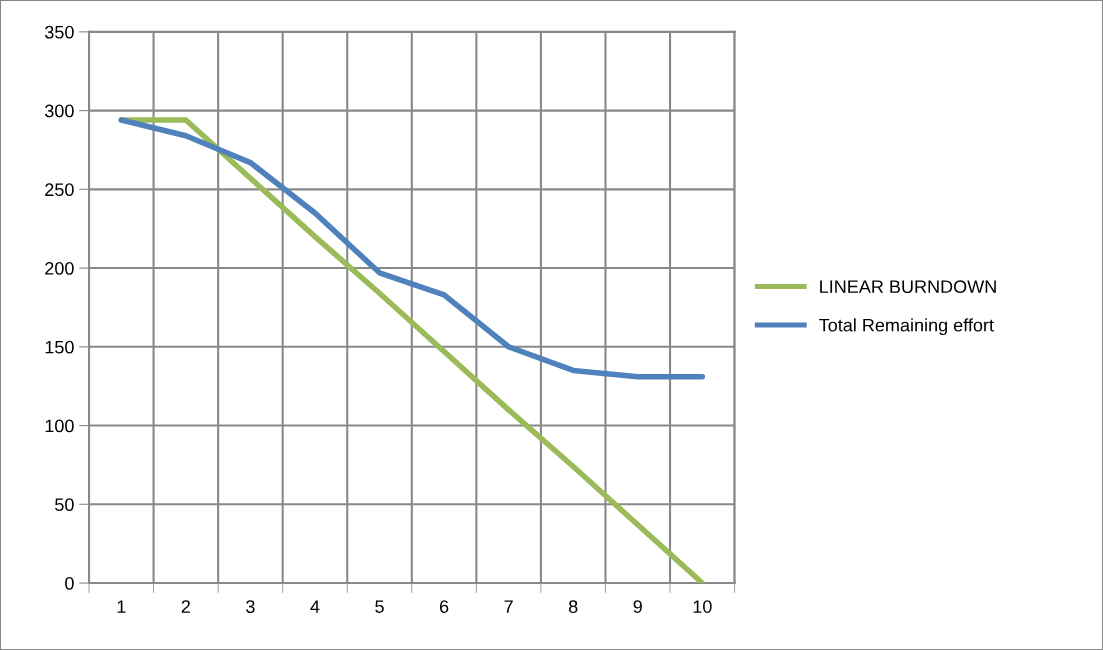  What do you see at coordinates (59, 111) in the screenshot?
I see `y-tick-label: 300` at bounding box center [59, 111].